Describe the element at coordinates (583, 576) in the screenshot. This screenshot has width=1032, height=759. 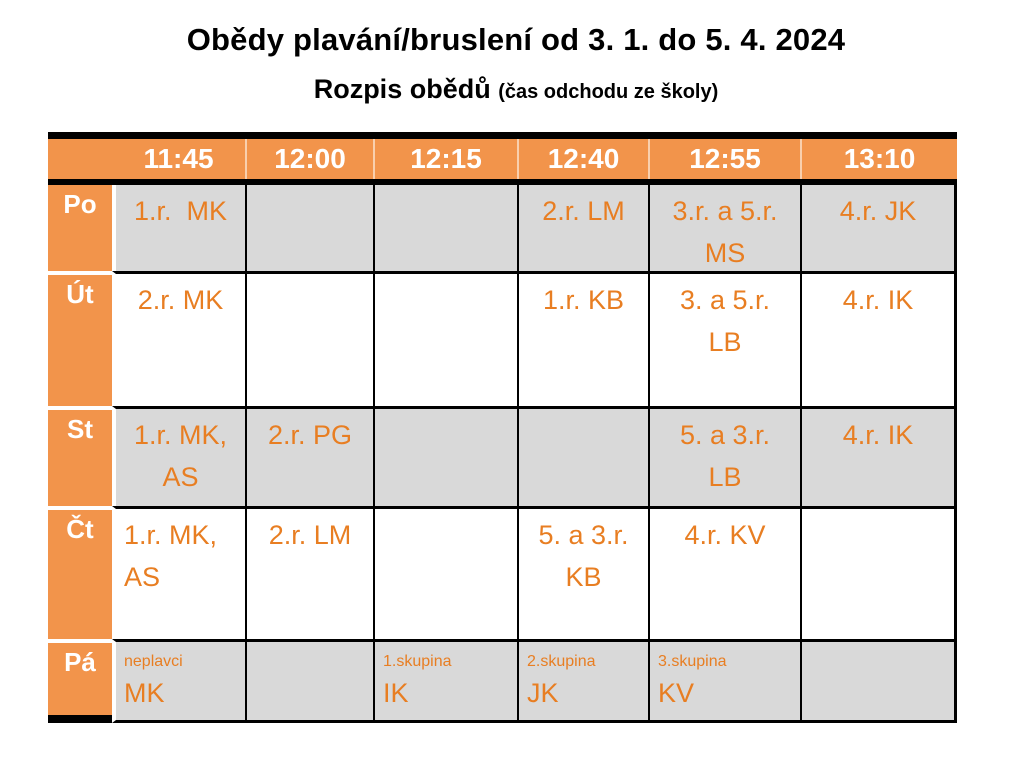
I see `cell-line: KB` at that location.